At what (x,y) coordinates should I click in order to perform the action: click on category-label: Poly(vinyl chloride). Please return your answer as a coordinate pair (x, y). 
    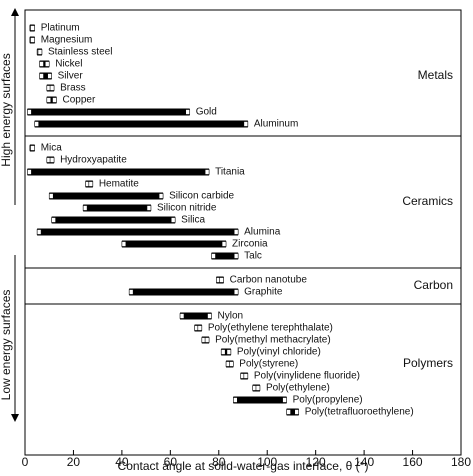
    Looking at the image, I should click on (279, 352).